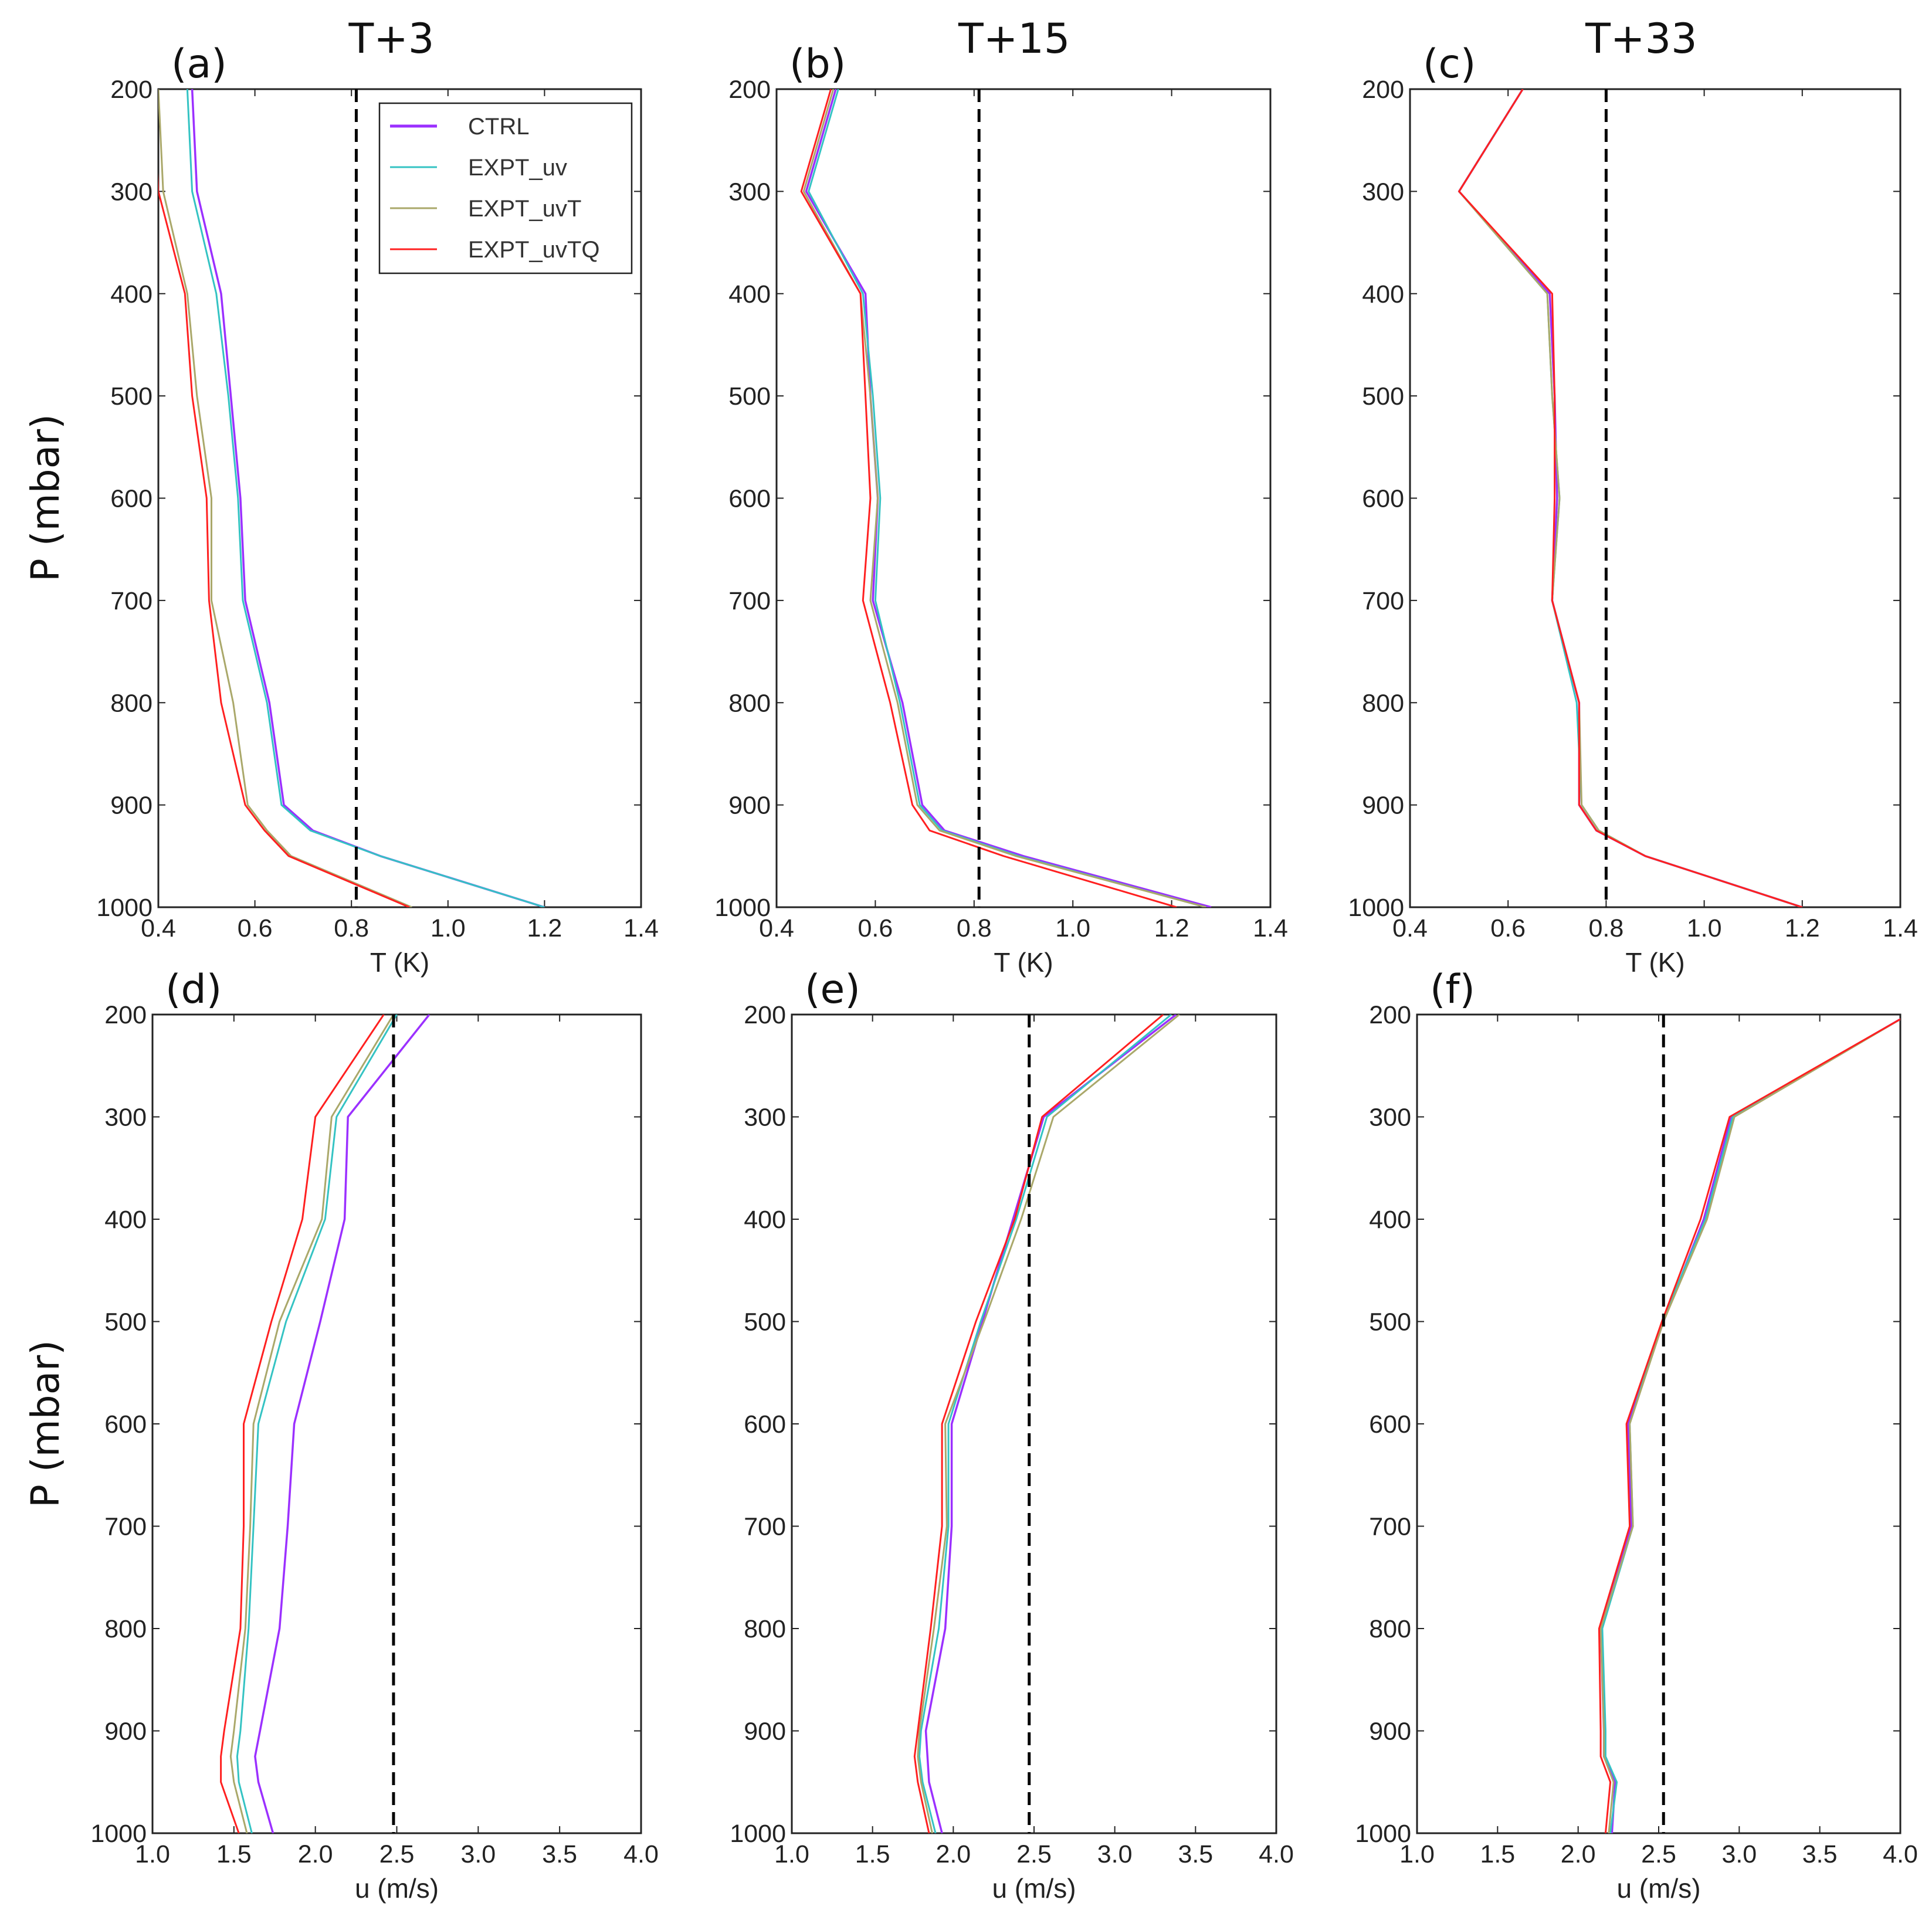 This screenshot has height=1920, width=1932. I want to click on legend: CTRL EXPT_uv EXPT_uvT EXPT_uvTQ, so click(506, 188).